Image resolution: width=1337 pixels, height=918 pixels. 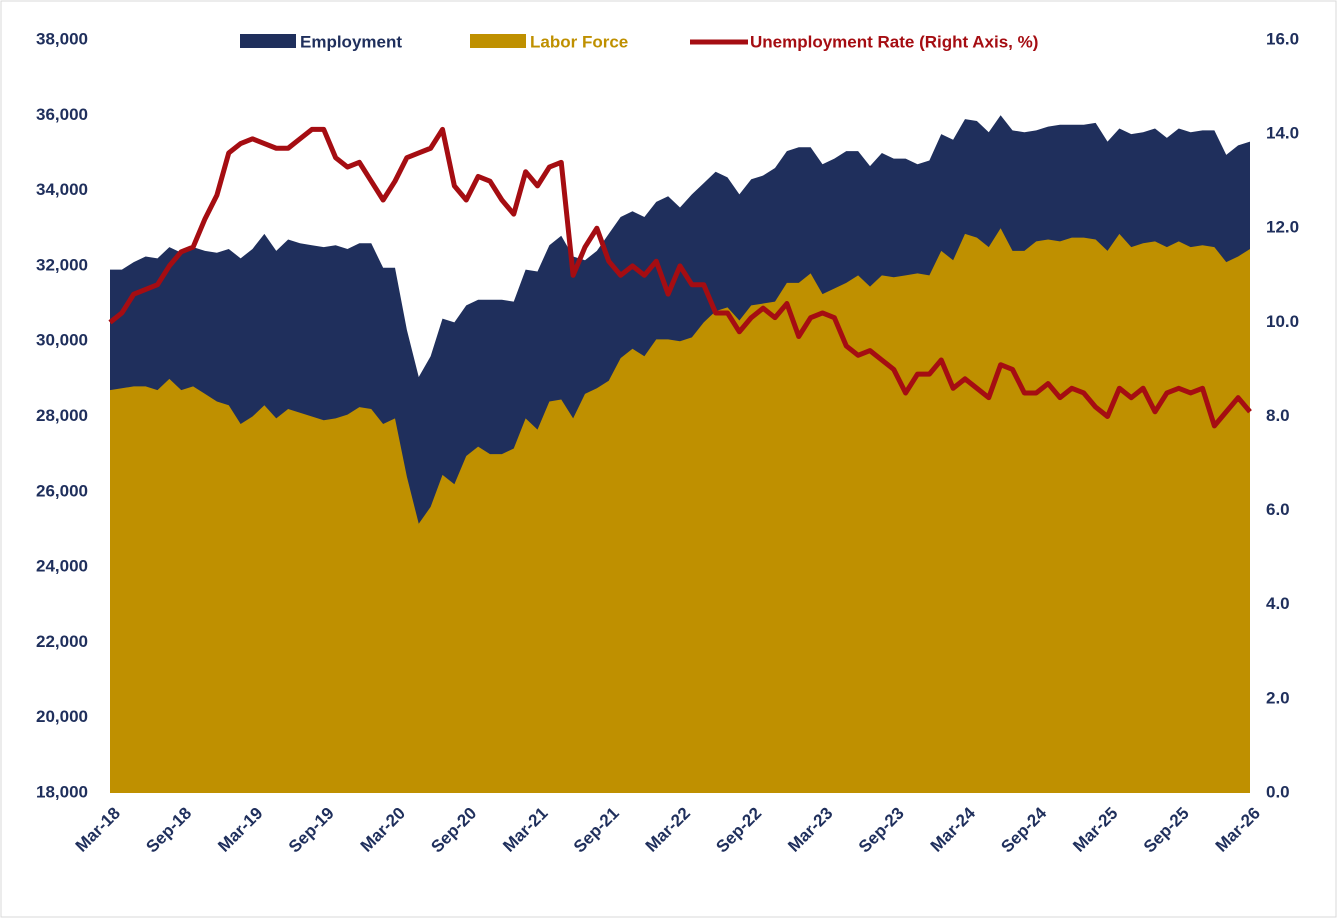 I want to click on y2-tick-label: 12.0, so click(x=1282, y=227).